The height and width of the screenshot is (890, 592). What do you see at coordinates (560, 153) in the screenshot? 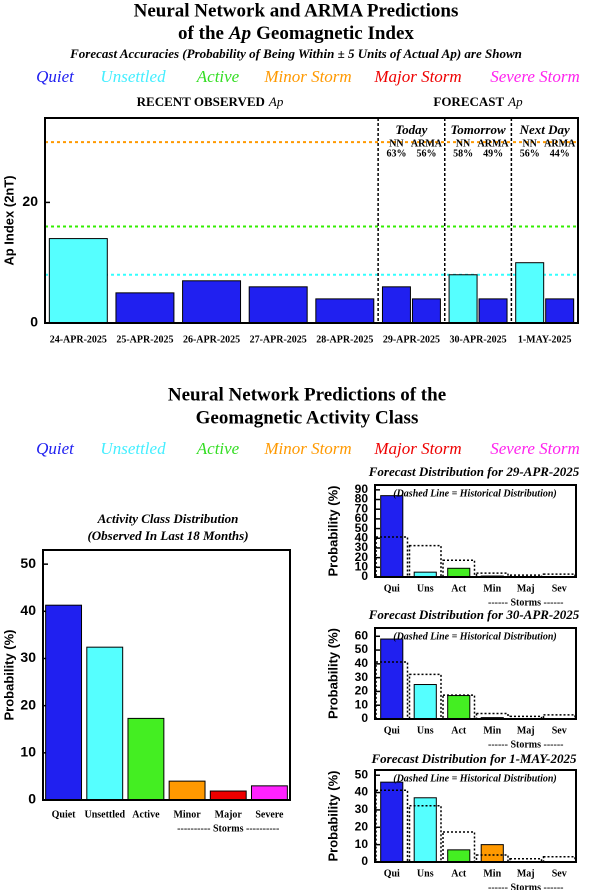
I see `accuracy-label: 44%` at bounding box center [560, 153].